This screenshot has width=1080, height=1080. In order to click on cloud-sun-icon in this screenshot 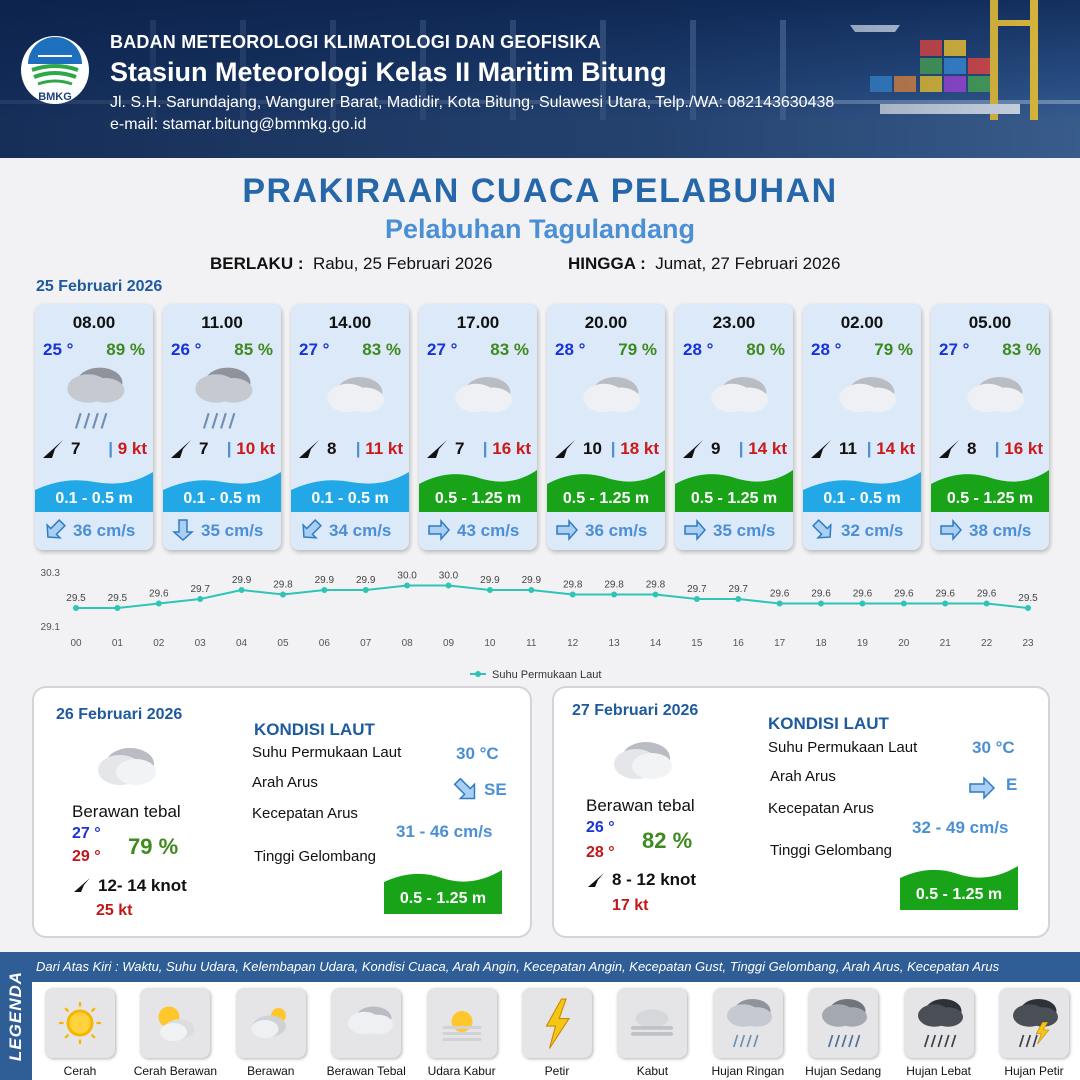, I will do `click(268, 1023)`.